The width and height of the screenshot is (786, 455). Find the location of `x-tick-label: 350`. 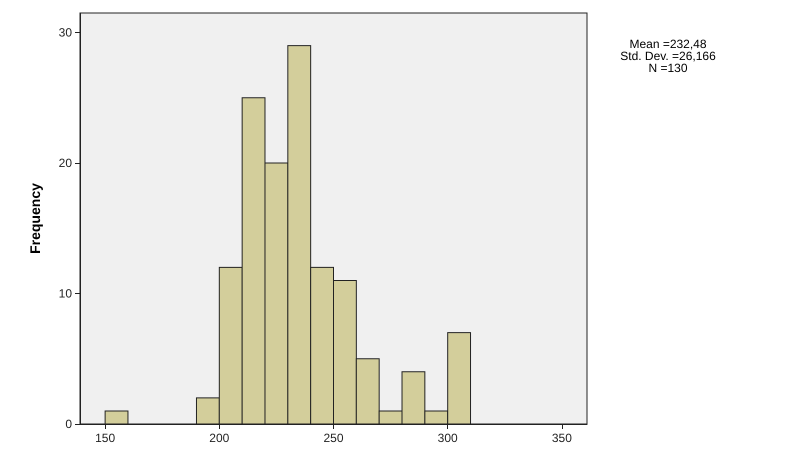

x-tick-label: 350 is located at coordinates (562, 438).